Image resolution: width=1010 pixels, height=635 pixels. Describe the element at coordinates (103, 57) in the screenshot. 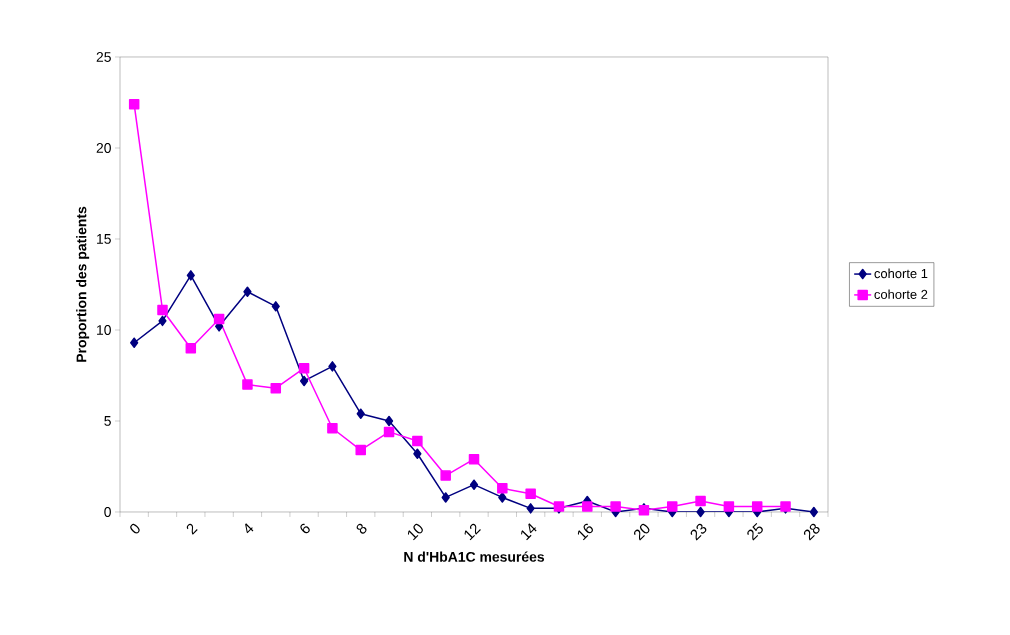

I see `y-tick-label: 25` at that location.